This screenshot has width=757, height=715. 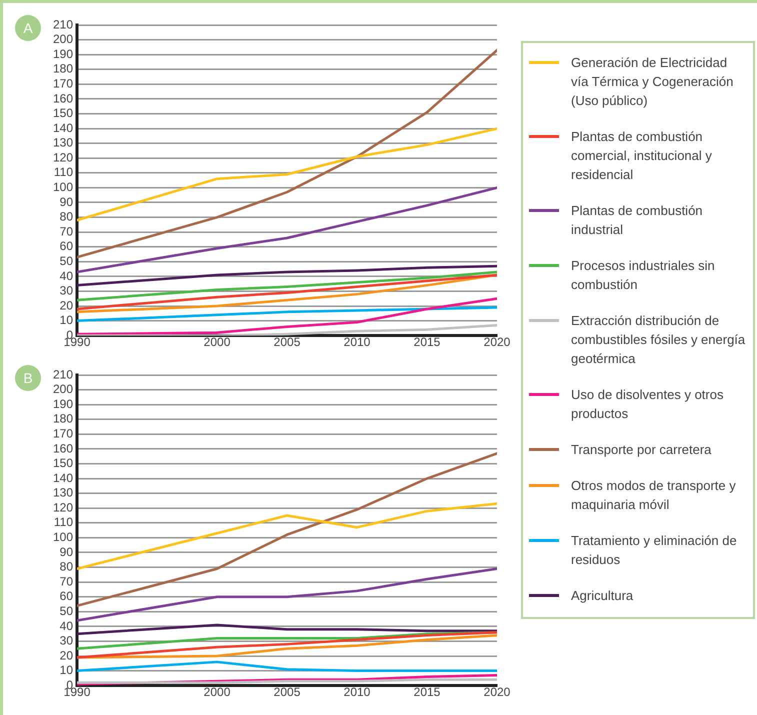 I want to click on legend-label: Procesos industriales sin combustión, so click(x=643, y=275).